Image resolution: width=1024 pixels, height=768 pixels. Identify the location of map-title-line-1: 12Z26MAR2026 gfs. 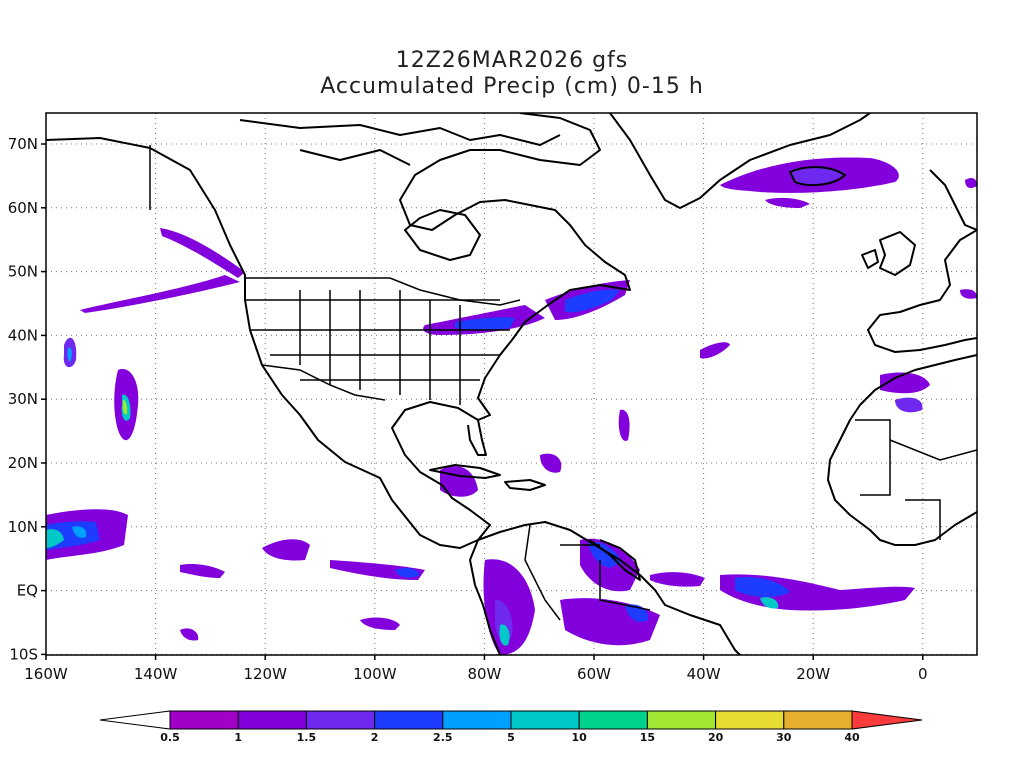
(512, 60).